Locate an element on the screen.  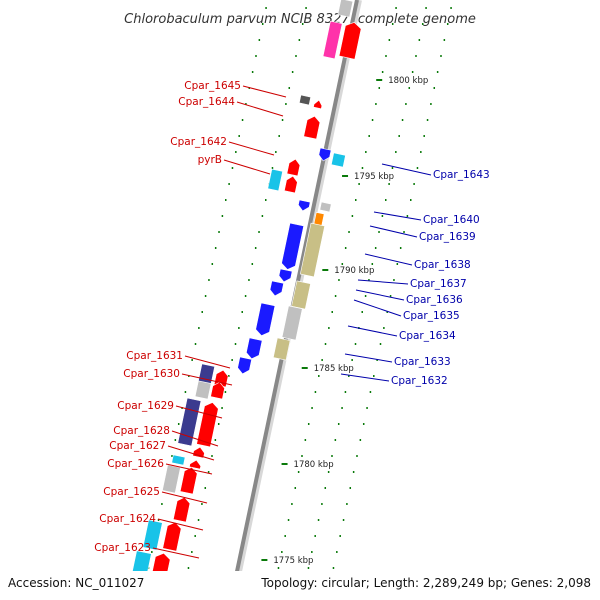
gene-label-right: Cpar_1643 is located at coordinates (461, 175).